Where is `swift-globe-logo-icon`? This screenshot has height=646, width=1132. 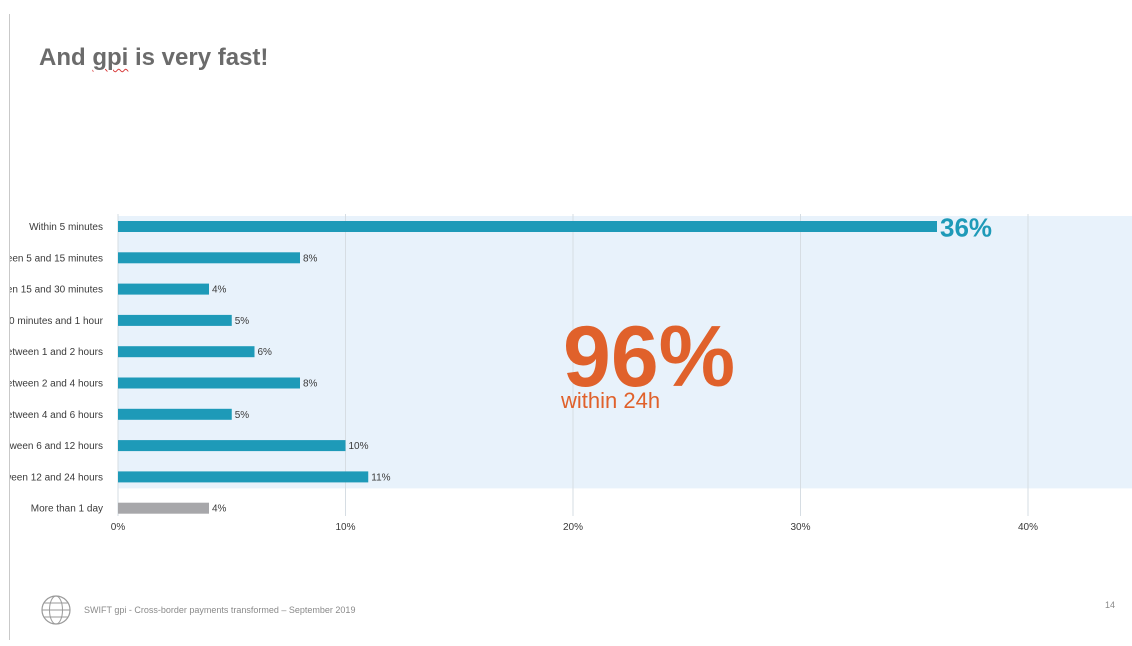 swift-globe-logo-icon is located at coordinates (56, 610).